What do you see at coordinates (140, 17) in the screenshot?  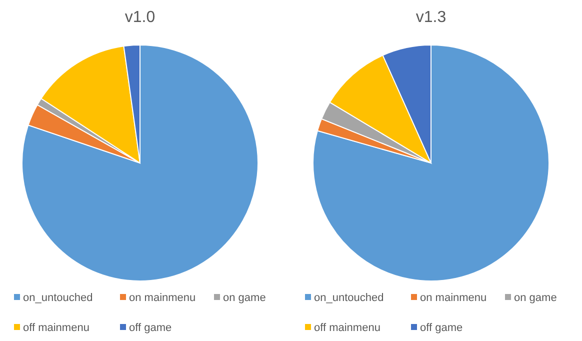 I see `chart-title: v1.0` at bounding box center [140, 17].